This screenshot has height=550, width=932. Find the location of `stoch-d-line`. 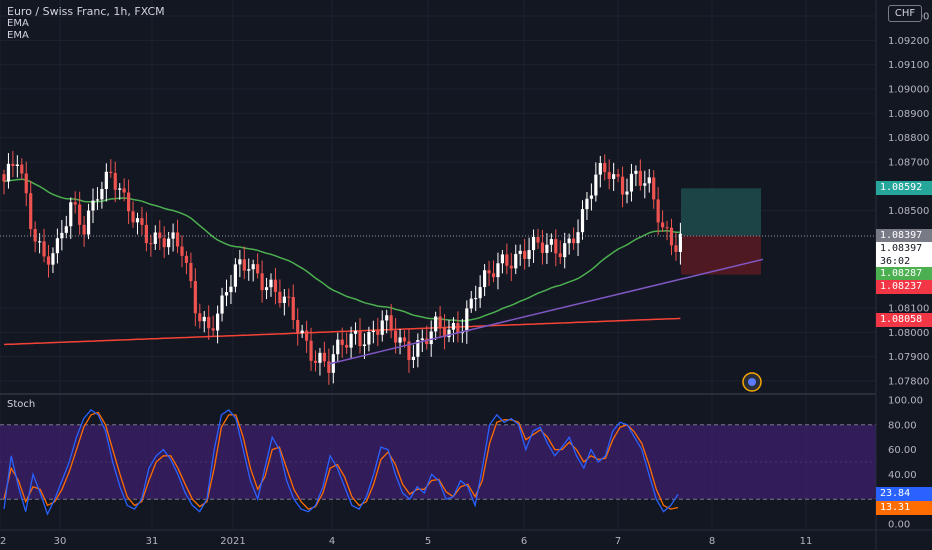

stoch-d-line is located at coordinates (341, 460).